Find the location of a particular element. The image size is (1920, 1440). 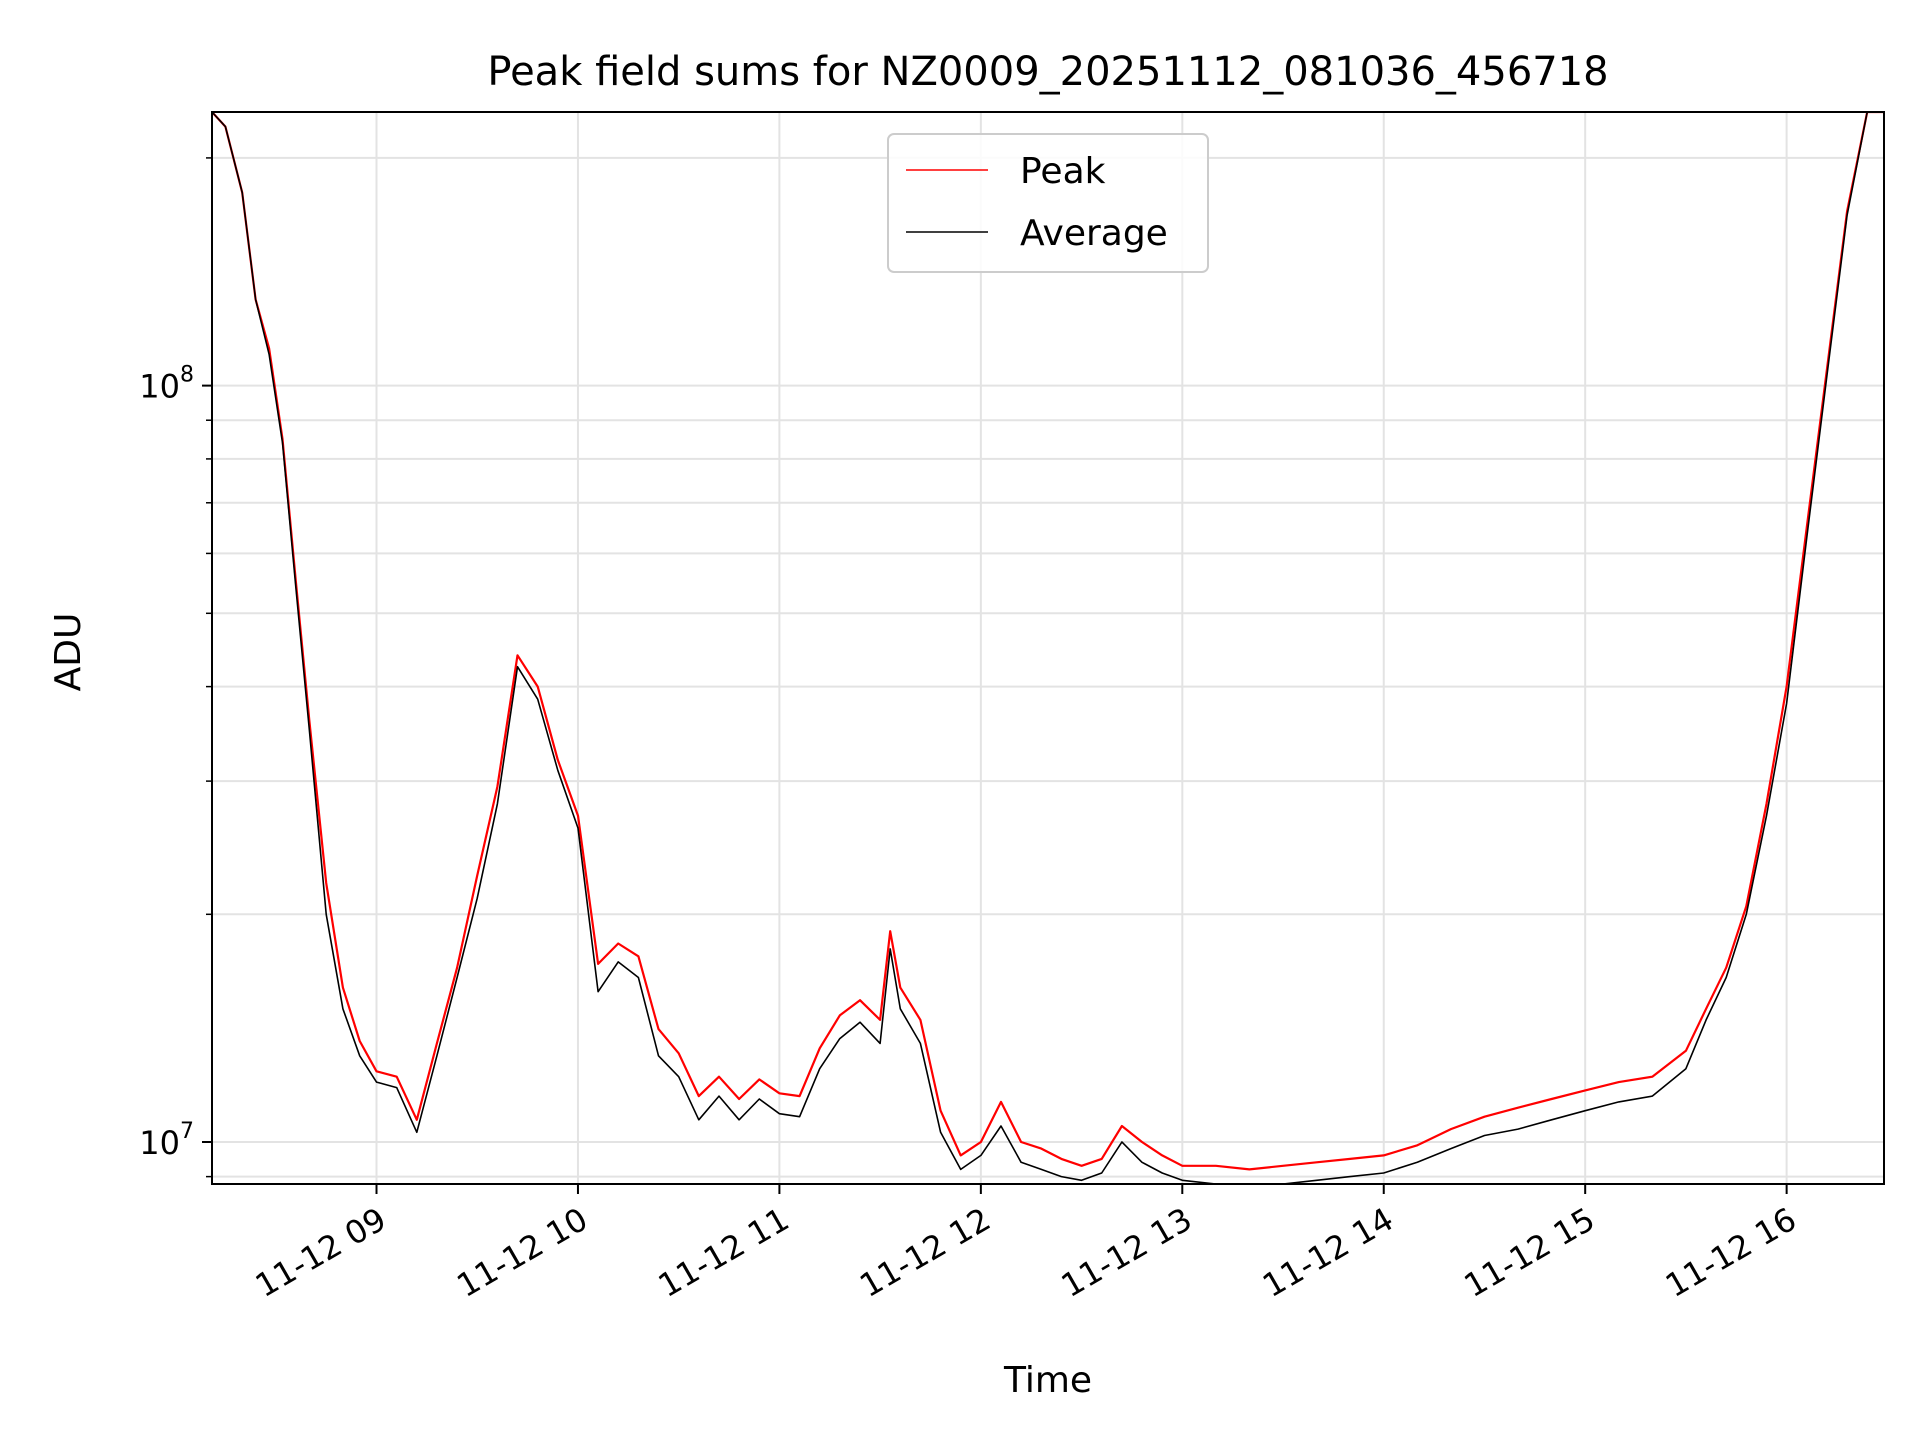

y-axis-label: ADU is located at coordinates (68, 652).